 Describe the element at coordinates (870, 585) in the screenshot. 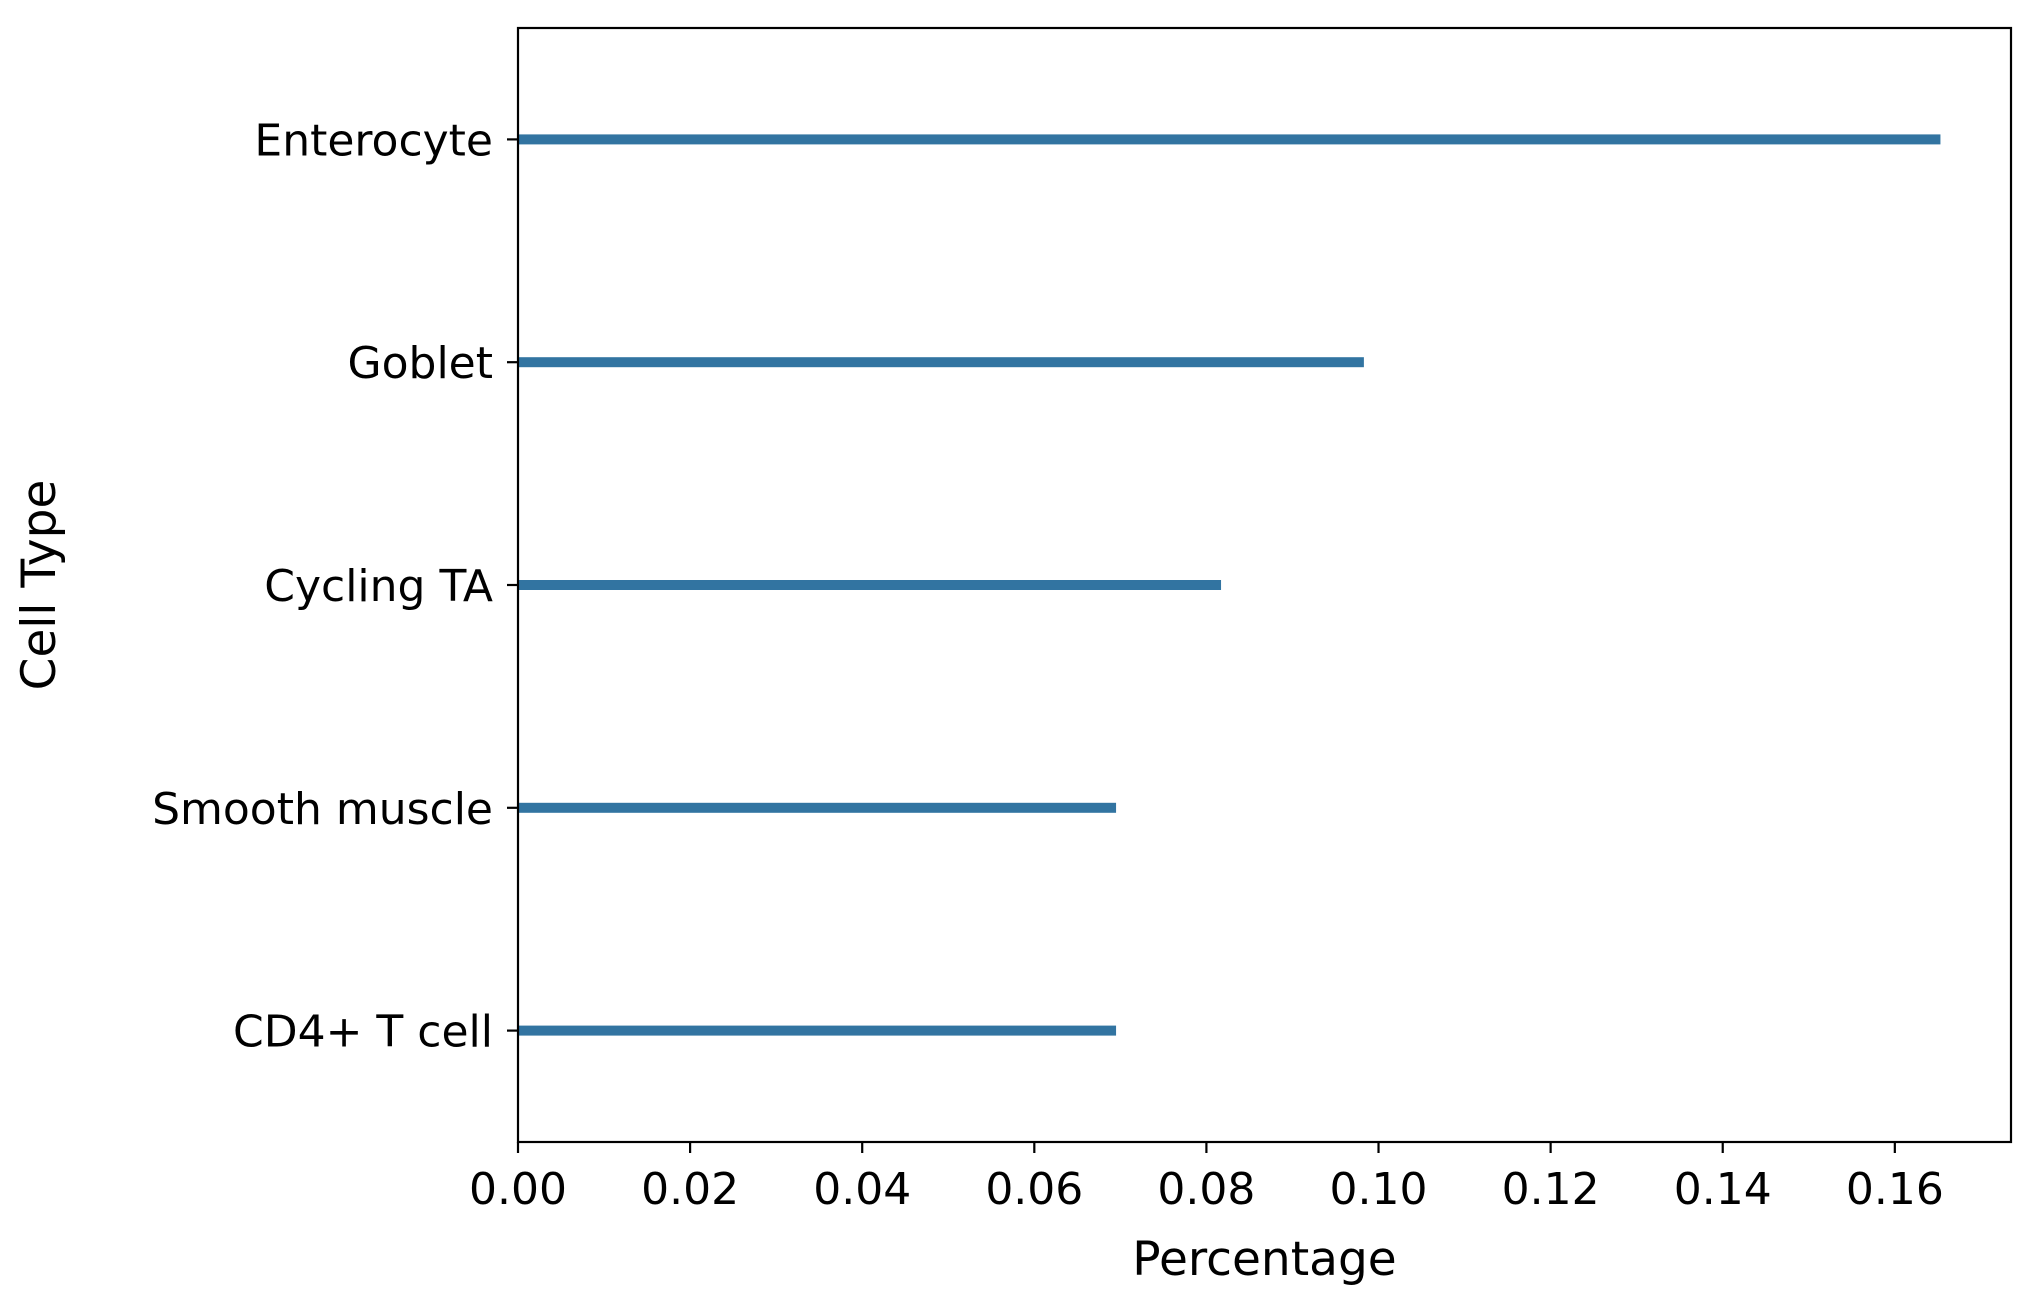

I see `bar-cycling-ta` at that location.